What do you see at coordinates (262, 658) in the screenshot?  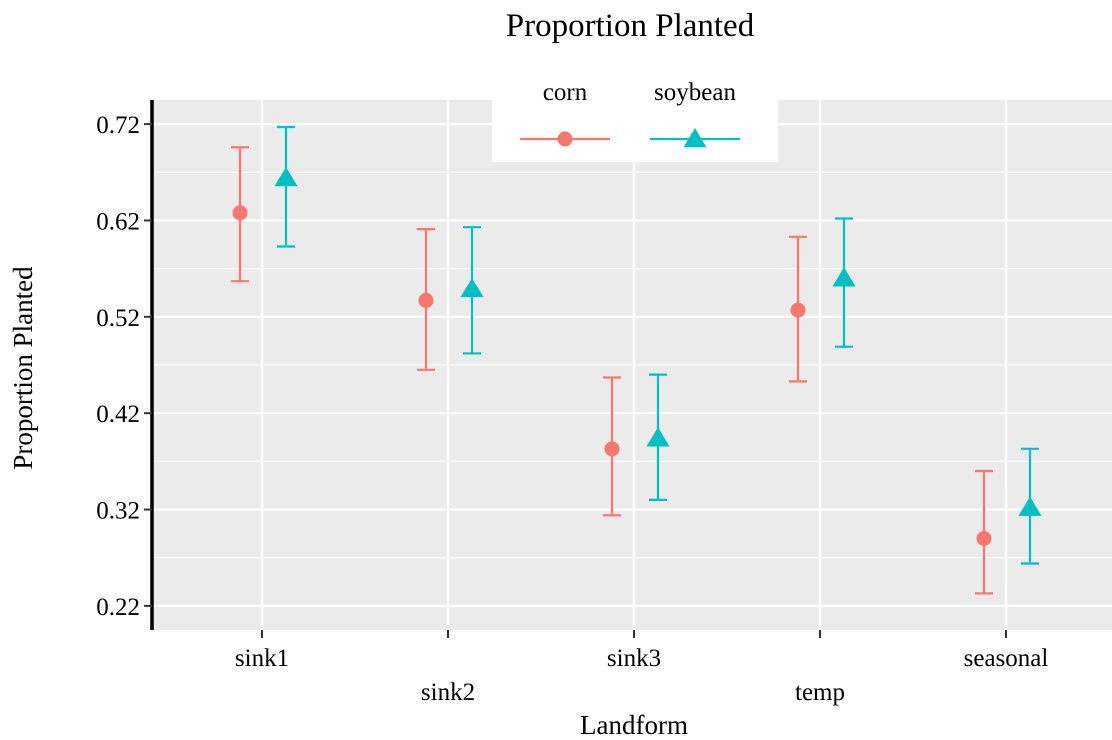 I see `x-tick-label: sink1` at bounding box center [262, 658].